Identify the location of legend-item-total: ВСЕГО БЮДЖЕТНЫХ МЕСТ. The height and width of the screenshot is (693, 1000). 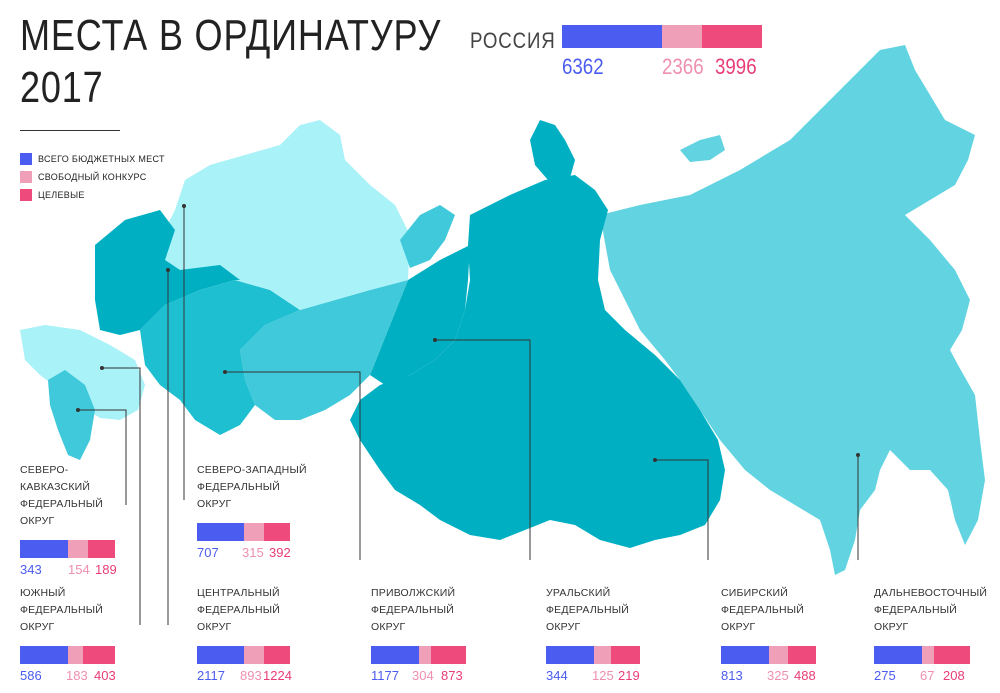
(92, 159).